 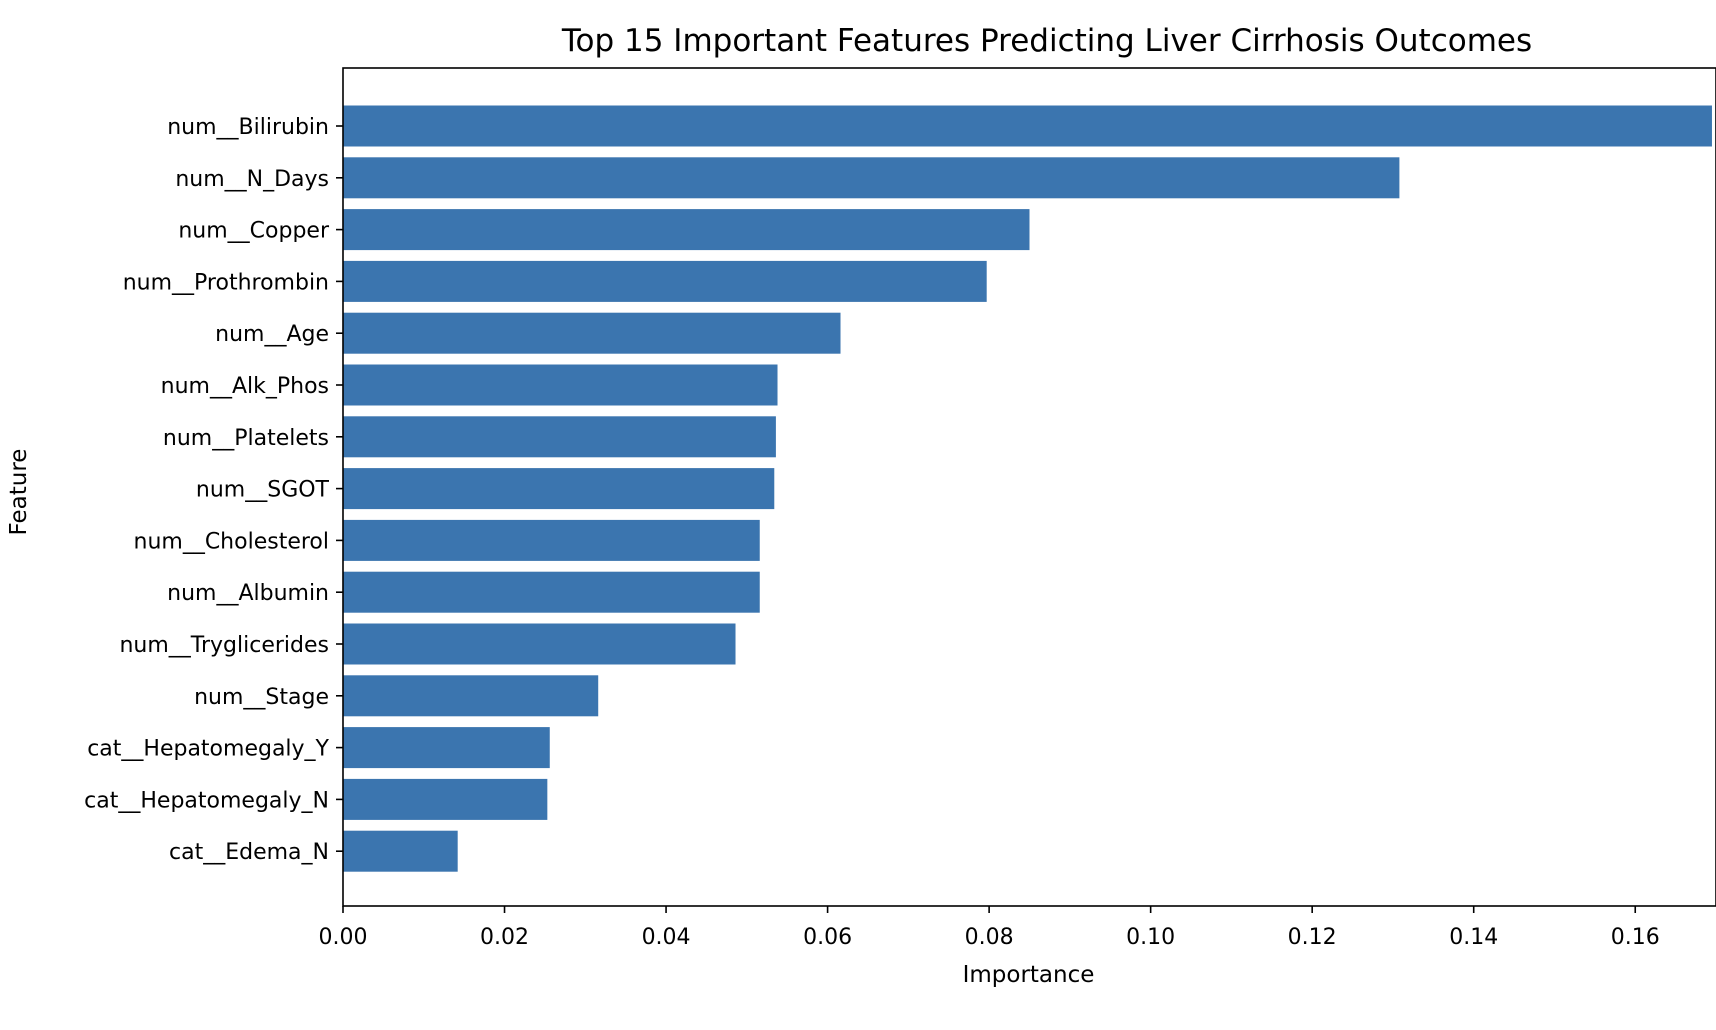 I want to click on bar-num__Stage, so click(x=471, y=696).